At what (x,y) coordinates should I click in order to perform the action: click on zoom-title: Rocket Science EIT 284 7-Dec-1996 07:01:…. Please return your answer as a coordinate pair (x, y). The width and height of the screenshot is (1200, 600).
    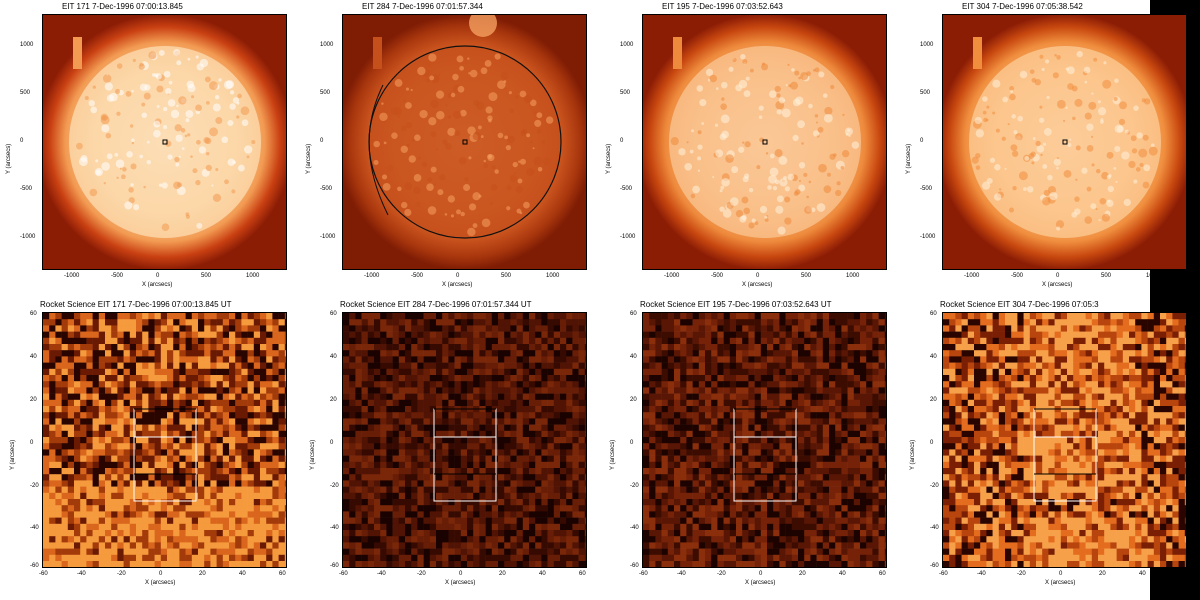
    Looking at the image, I should click on (436, 304).